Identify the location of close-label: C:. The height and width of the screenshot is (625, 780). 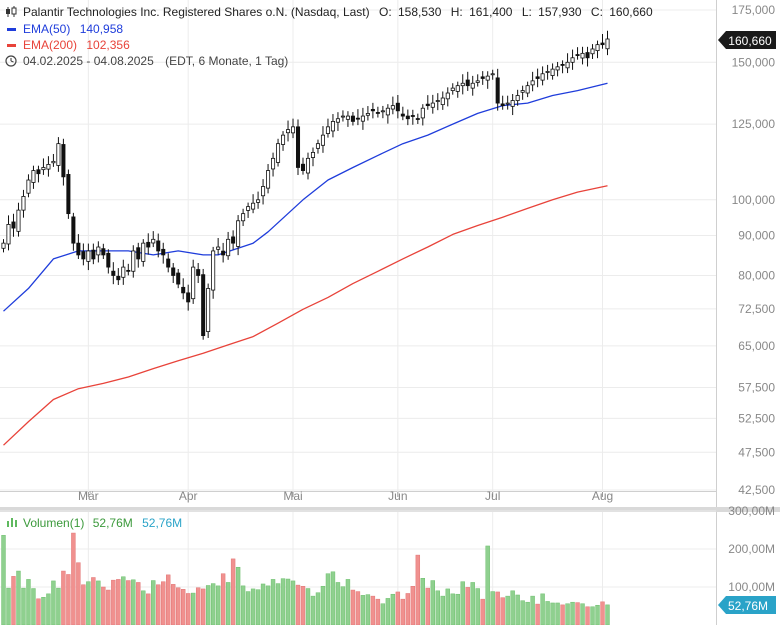
(597, 12).